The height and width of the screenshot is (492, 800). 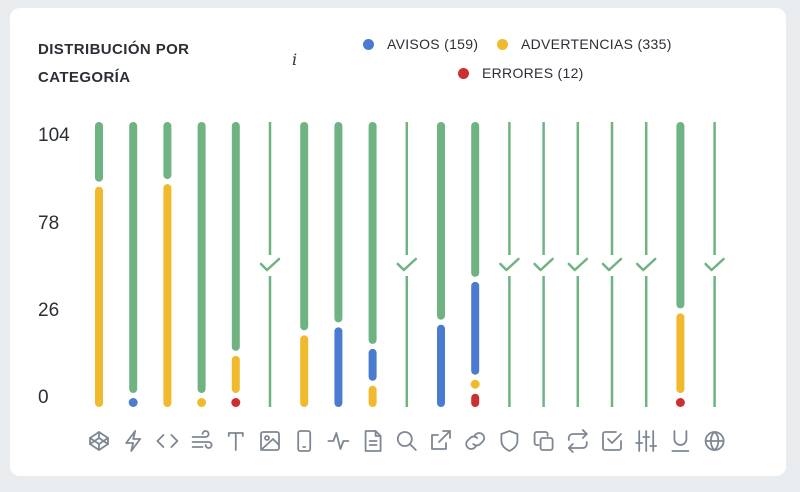 I want to click on y-tick-label: 104, so click(x=54, y=135).